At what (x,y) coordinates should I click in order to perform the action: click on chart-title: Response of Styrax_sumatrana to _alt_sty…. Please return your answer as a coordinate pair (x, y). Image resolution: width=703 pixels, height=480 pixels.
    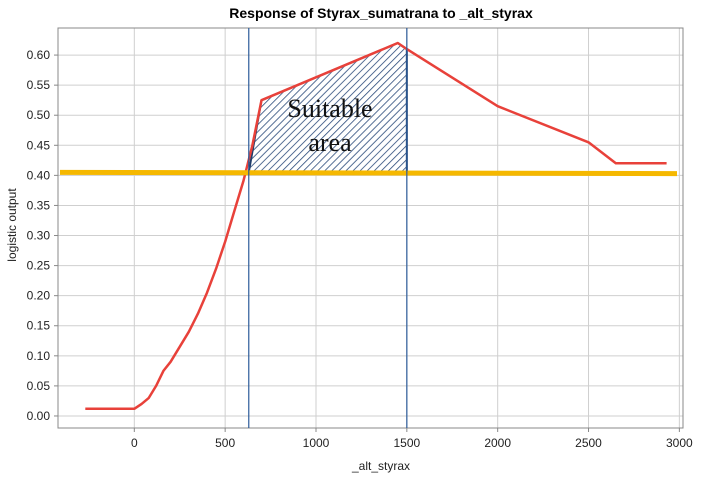
    Looking at the image, I should click on (381, 13).